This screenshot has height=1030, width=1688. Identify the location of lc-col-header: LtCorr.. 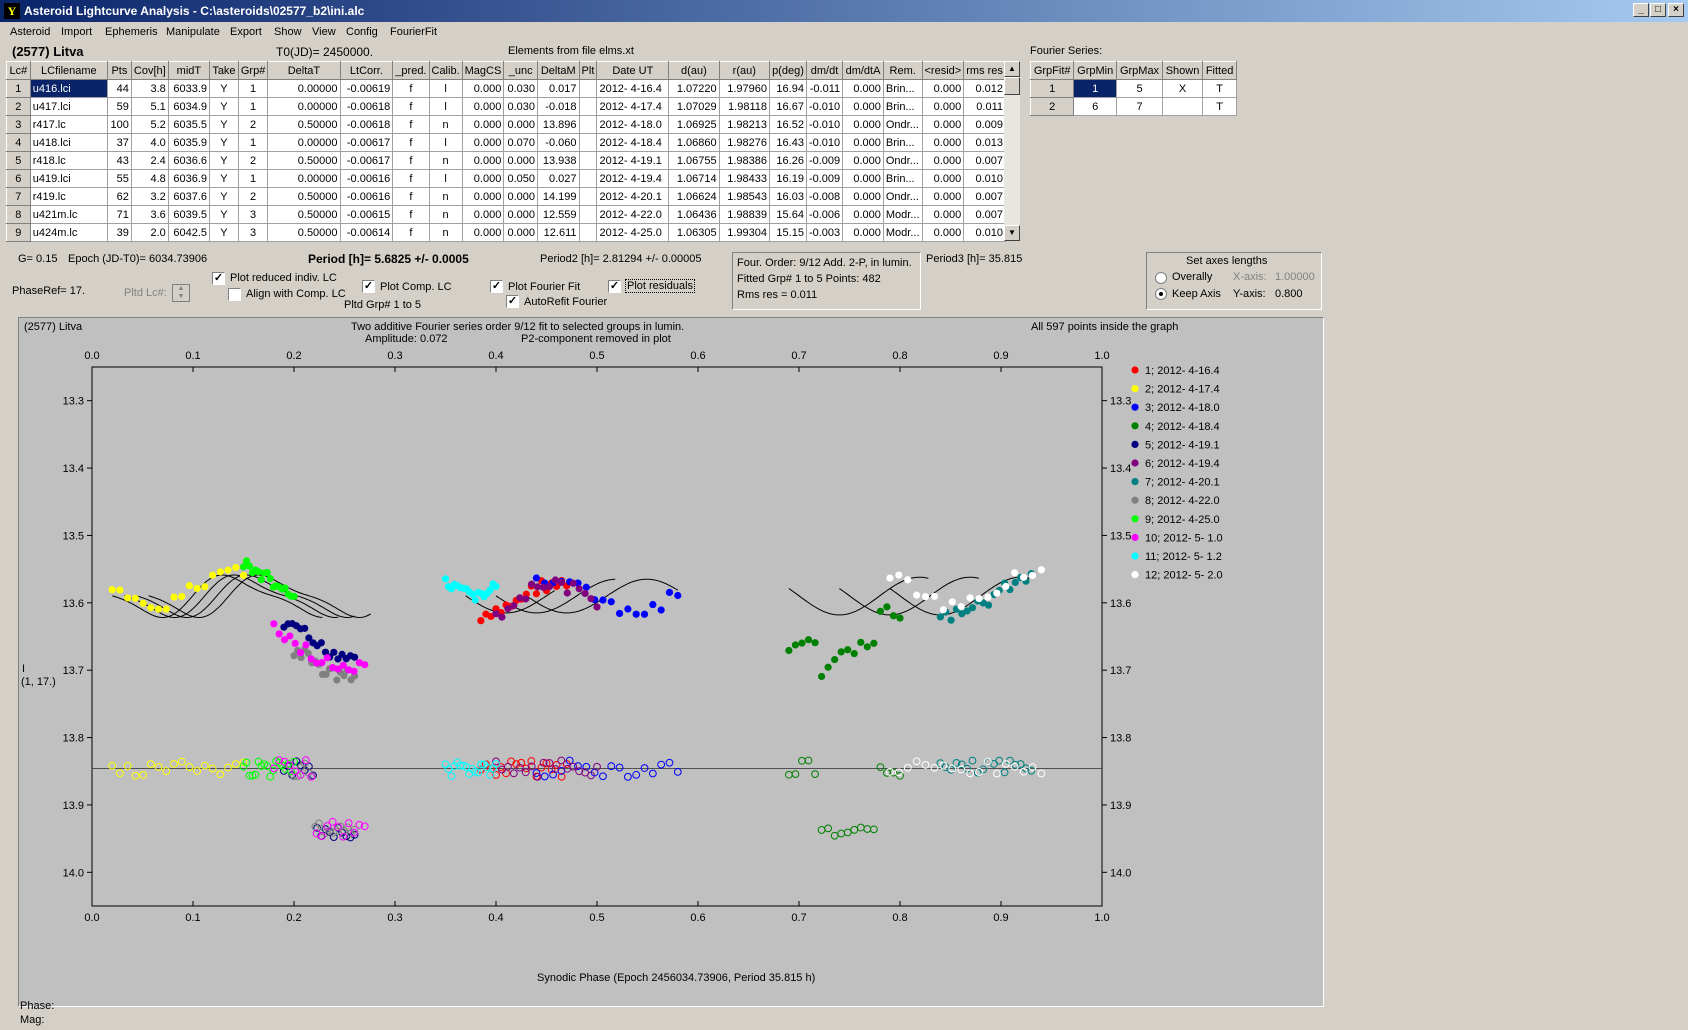
(366, 70).